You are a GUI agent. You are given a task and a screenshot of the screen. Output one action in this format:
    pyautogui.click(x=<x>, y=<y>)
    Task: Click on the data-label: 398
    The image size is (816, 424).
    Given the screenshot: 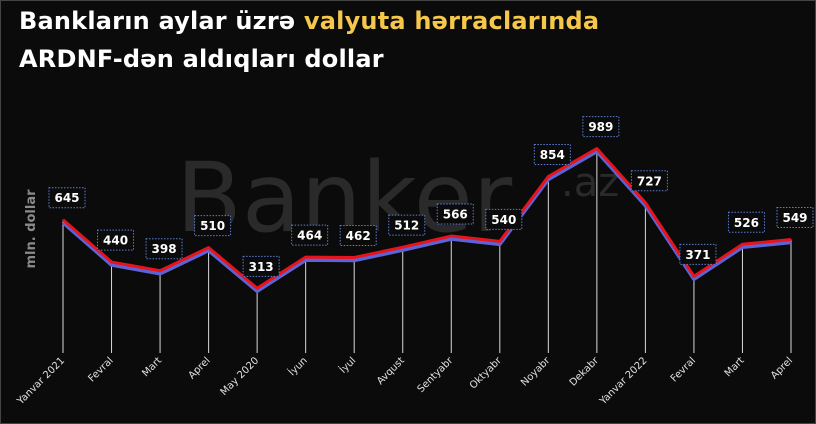 What is the action you would take?
    pyautogui.click(x=164, y=249)
    